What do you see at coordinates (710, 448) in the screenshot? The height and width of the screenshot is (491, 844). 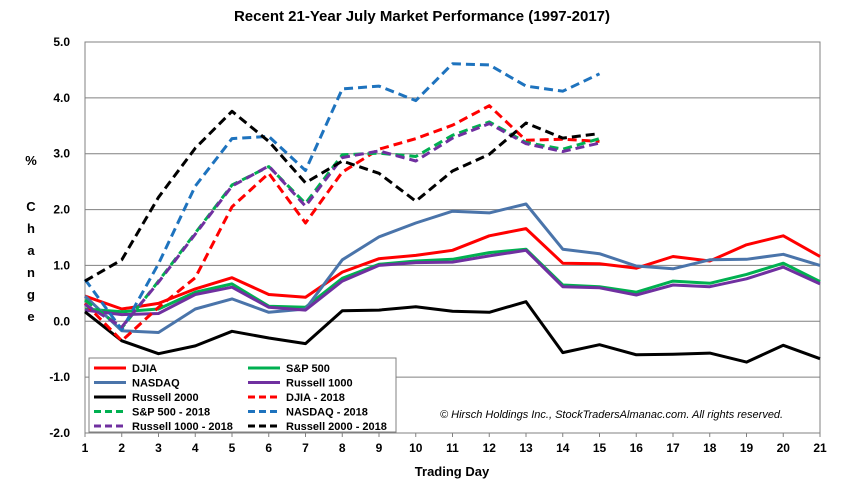 I see `x-tick-label: 18` at bounding box center [710, 448].